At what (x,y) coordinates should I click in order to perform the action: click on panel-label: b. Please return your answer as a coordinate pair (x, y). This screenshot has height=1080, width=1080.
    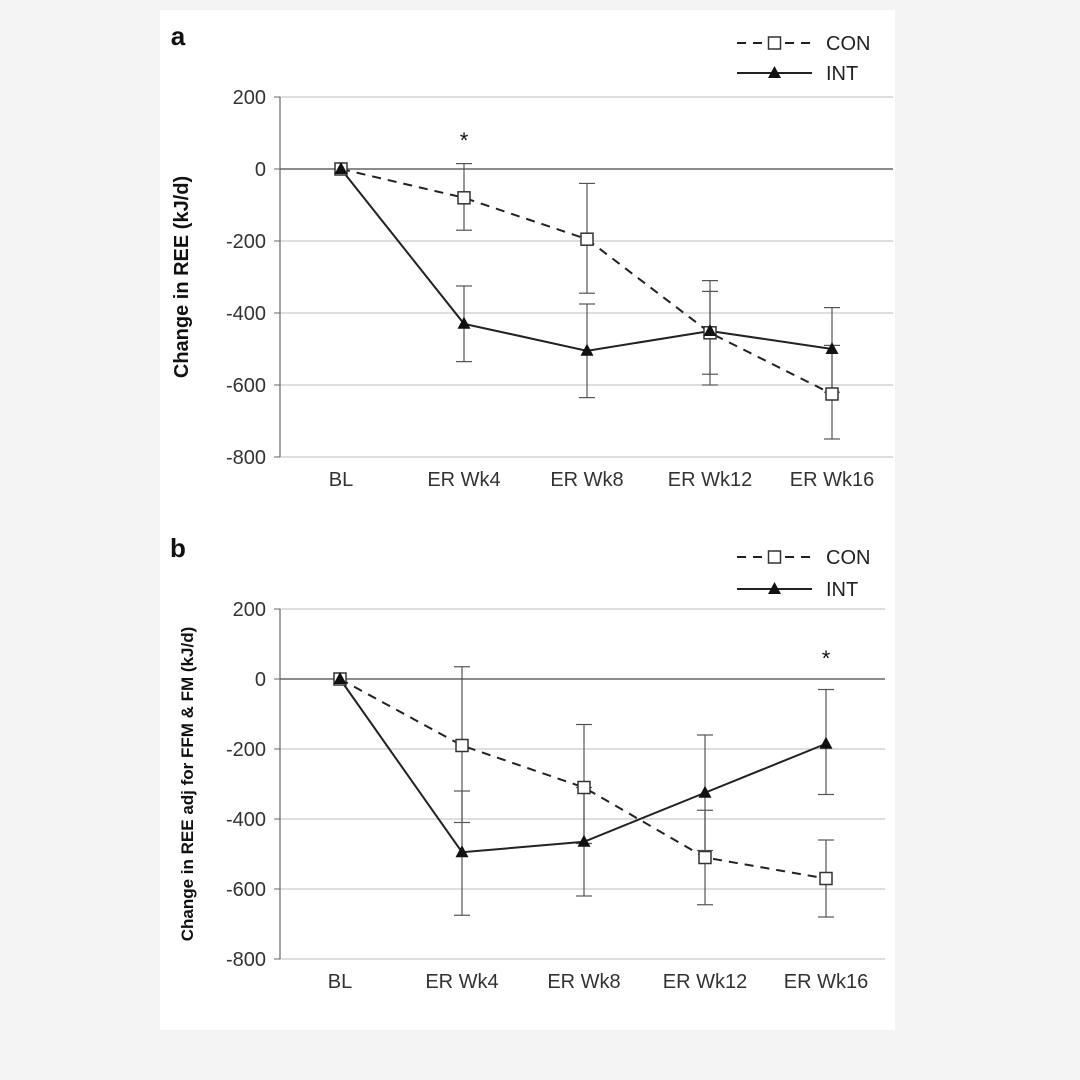
    Looking at the image, I should click on (178, 548).